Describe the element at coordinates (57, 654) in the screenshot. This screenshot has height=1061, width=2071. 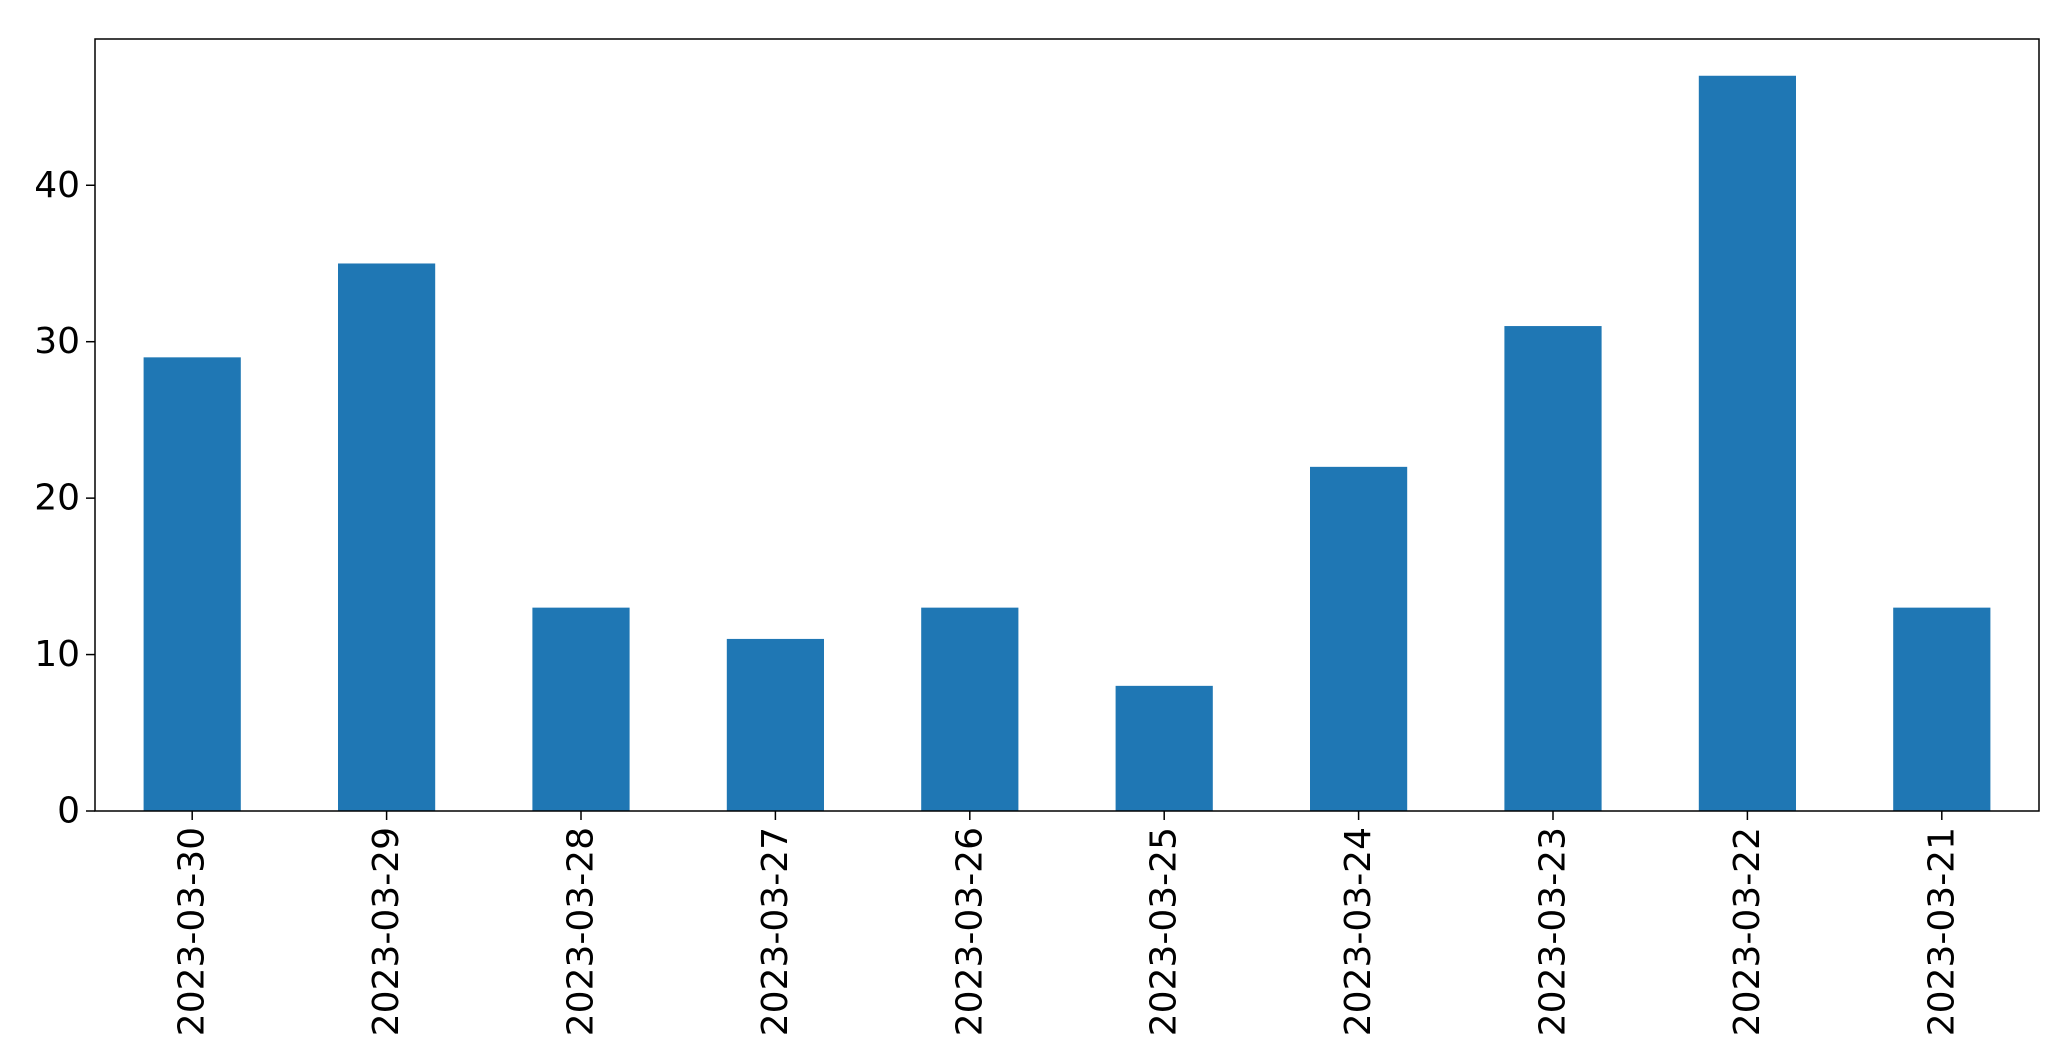
I see `y-tick-label-10: 10` at that location.